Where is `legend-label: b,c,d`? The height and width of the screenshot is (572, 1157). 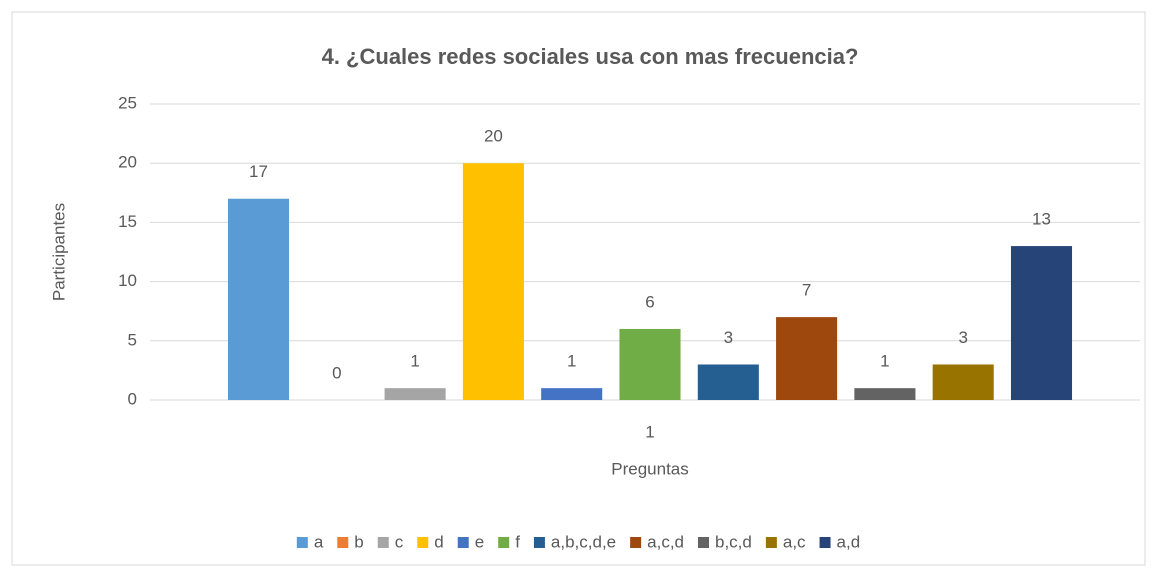
legend-label: b,c,d is located at coordinates (733, 541).